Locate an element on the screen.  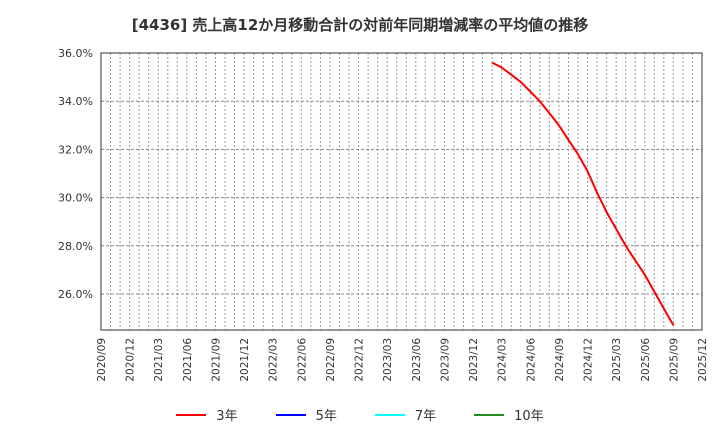
y-tick-label: 30.0% is located at coordinates (75, 198).